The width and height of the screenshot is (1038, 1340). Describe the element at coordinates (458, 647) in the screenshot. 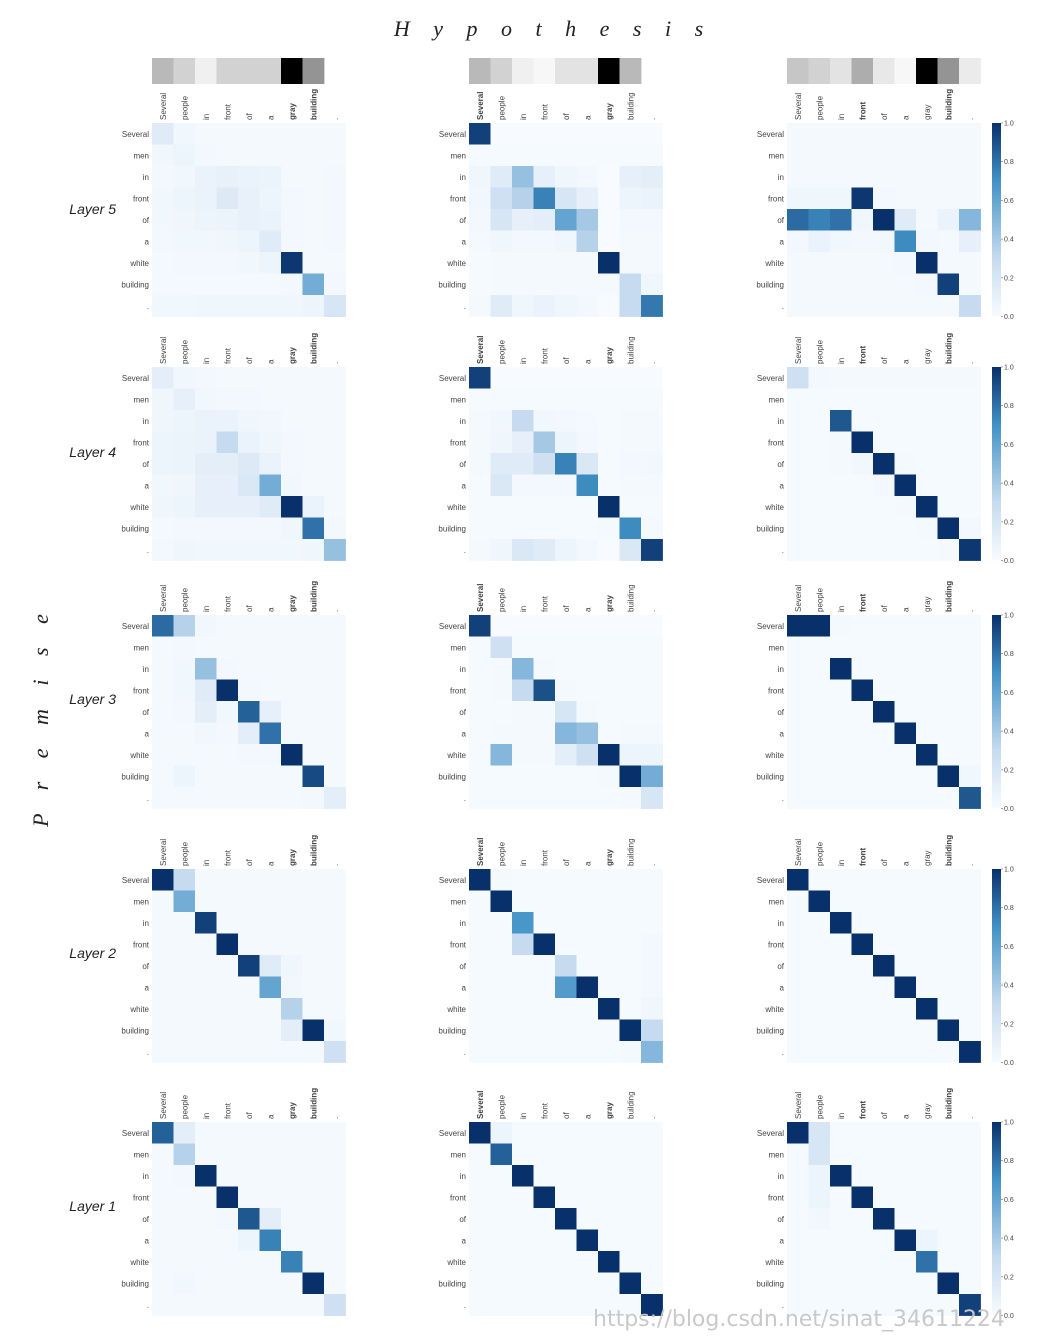

I see `premise-tick-label: men` at that location.